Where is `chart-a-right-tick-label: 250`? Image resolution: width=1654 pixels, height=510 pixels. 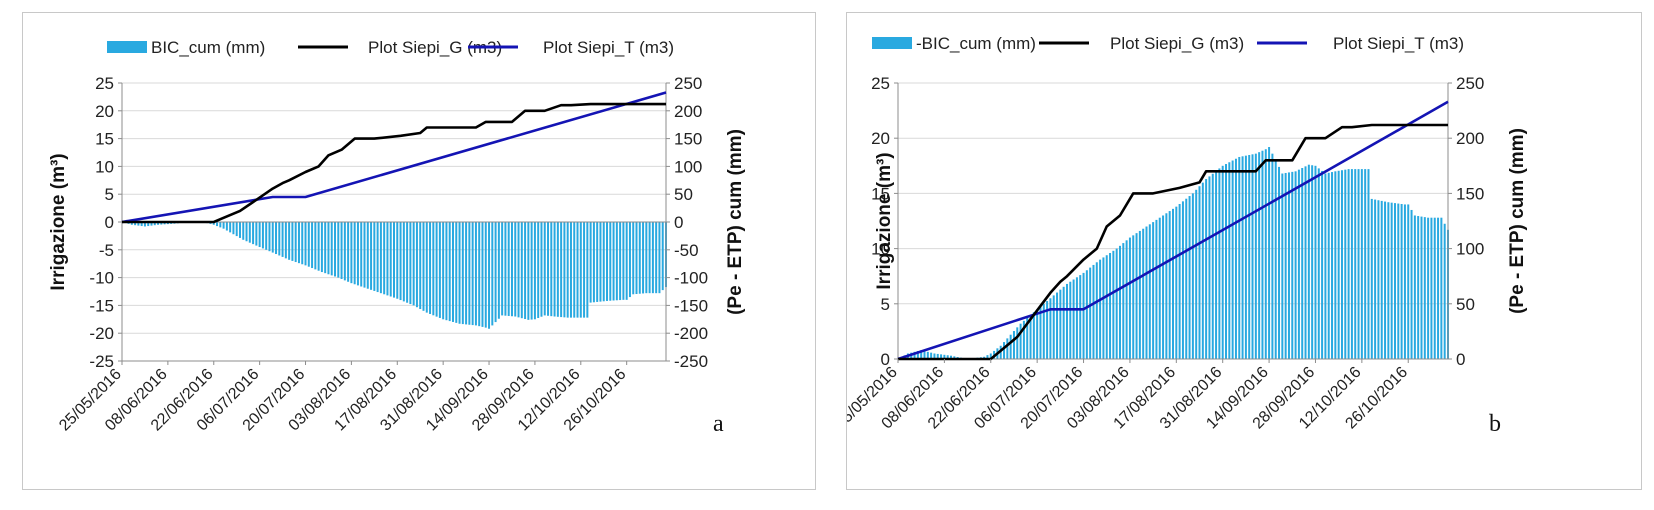
chart-a-right-tick-label: 250 is located at coordinates (688, 83).